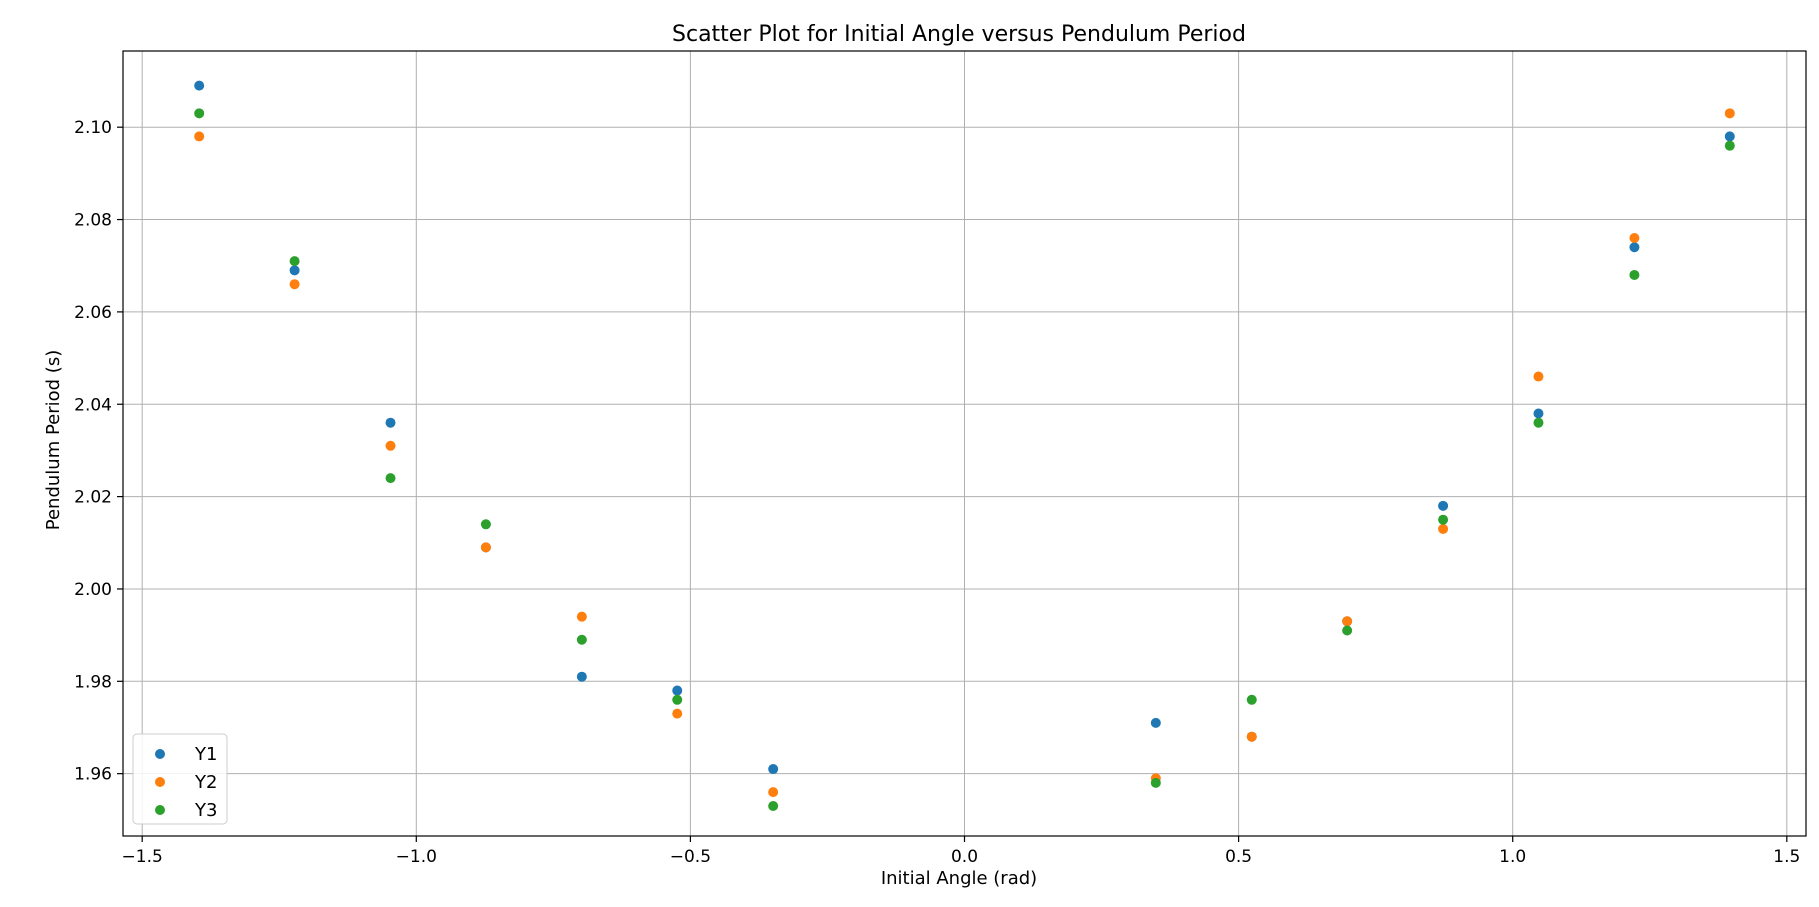  I want to click on legend: Y1 Y2 Y3, so click(180, 779).